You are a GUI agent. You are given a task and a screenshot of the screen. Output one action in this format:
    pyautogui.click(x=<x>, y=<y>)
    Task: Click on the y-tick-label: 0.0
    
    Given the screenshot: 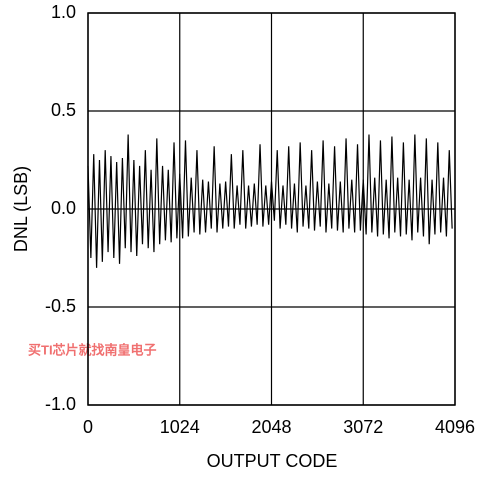 What is the action you would take?
    pyautogui.click(x=63, y=208)
    